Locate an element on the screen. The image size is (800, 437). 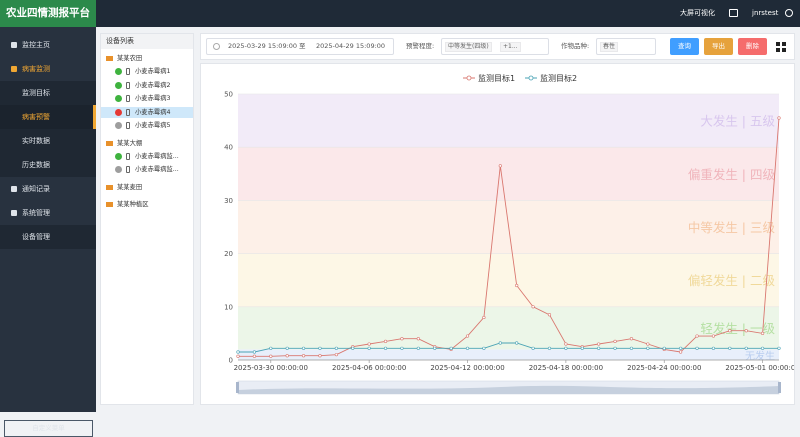
level-label: 预警程度: is located at coordinates (420, 46).